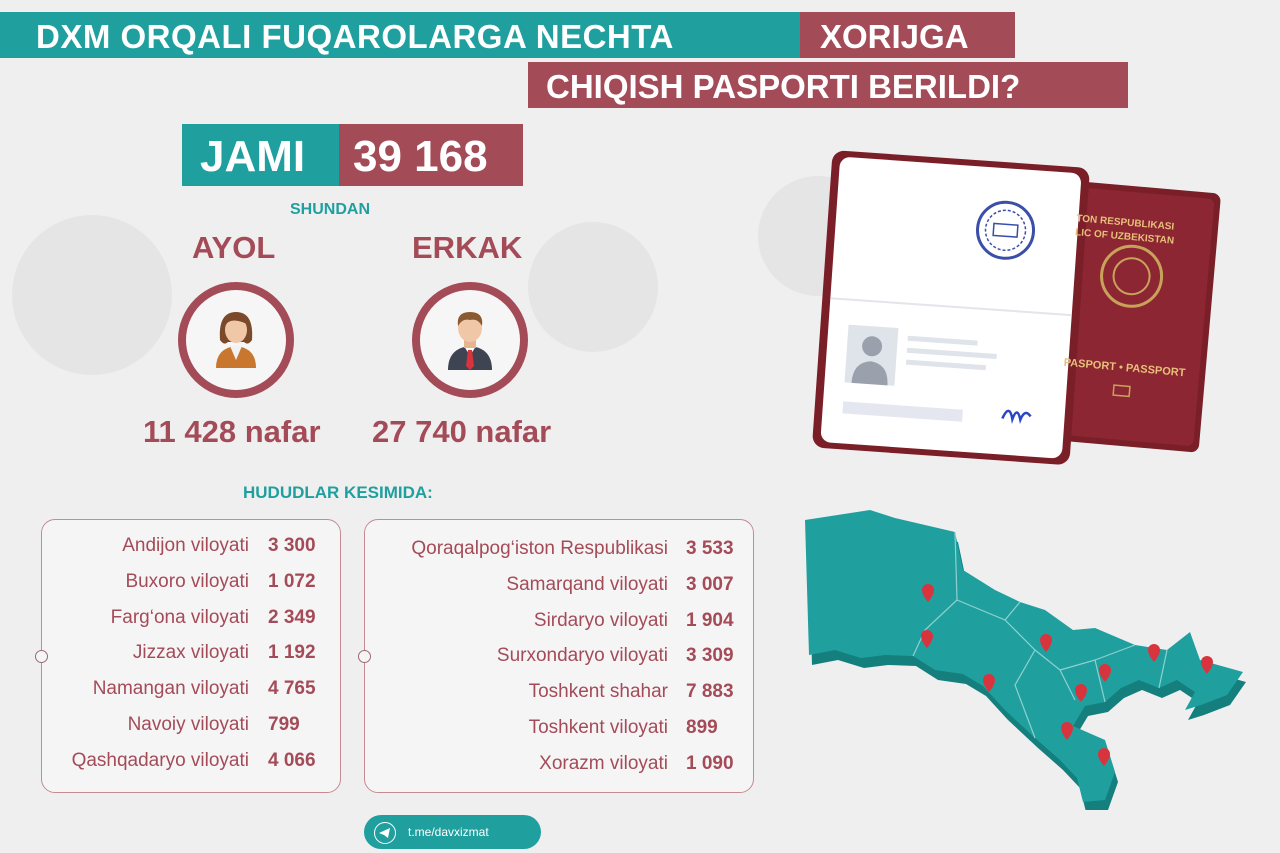 The height and width of the screenshot is (853, 1280). Describe the element at coordinates (338, 492) in the screenshot. I see `regions-heading: HUDUDLAR KESIMIDA:` at that location.